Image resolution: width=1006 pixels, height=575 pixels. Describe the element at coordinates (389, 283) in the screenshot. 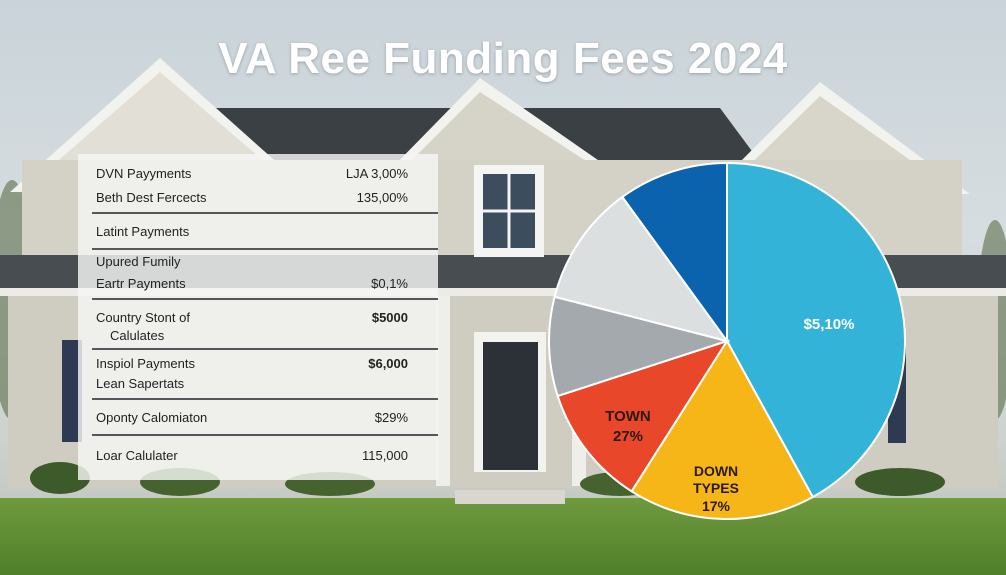

I see `row-value: $0,1%` at that location.